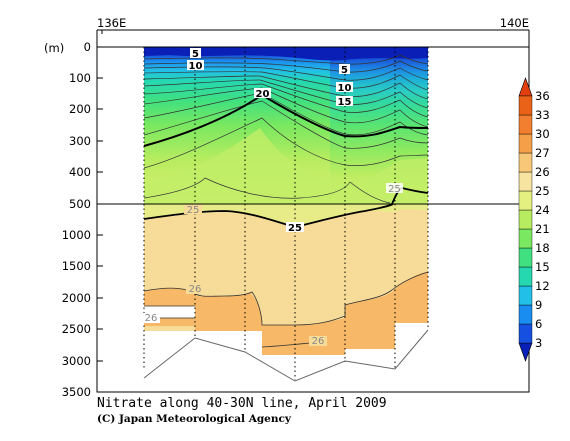  Describe the element at coordinates (76, 361) in the screenshot. I see `y-tick-3000: 3000` at that location.